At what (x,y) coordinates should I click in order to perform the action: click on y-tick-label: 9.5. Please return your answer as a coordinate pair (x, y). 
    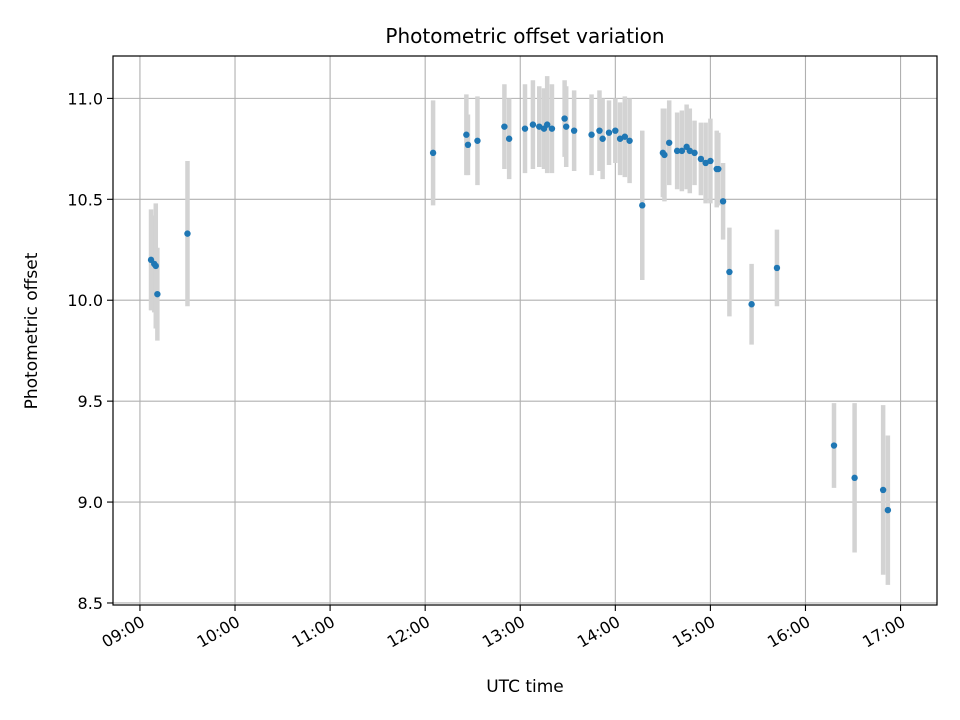
    Looking at the image, I should click on (90, 401).